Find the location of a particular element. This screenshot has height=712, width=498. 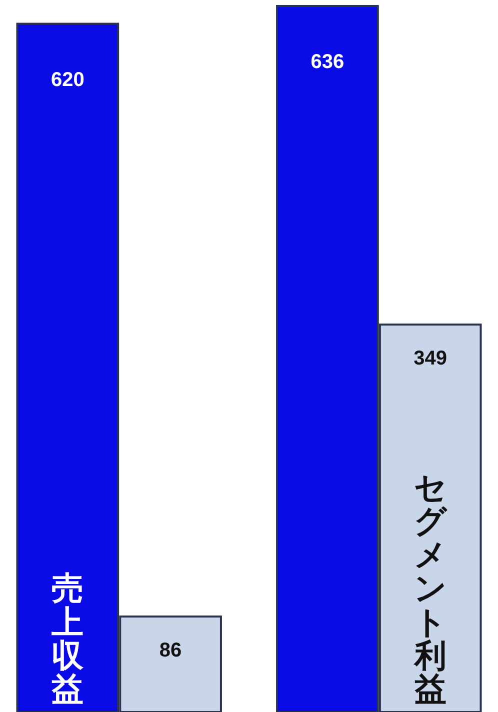

data-label: 349 is located at coordinates (431, 359).